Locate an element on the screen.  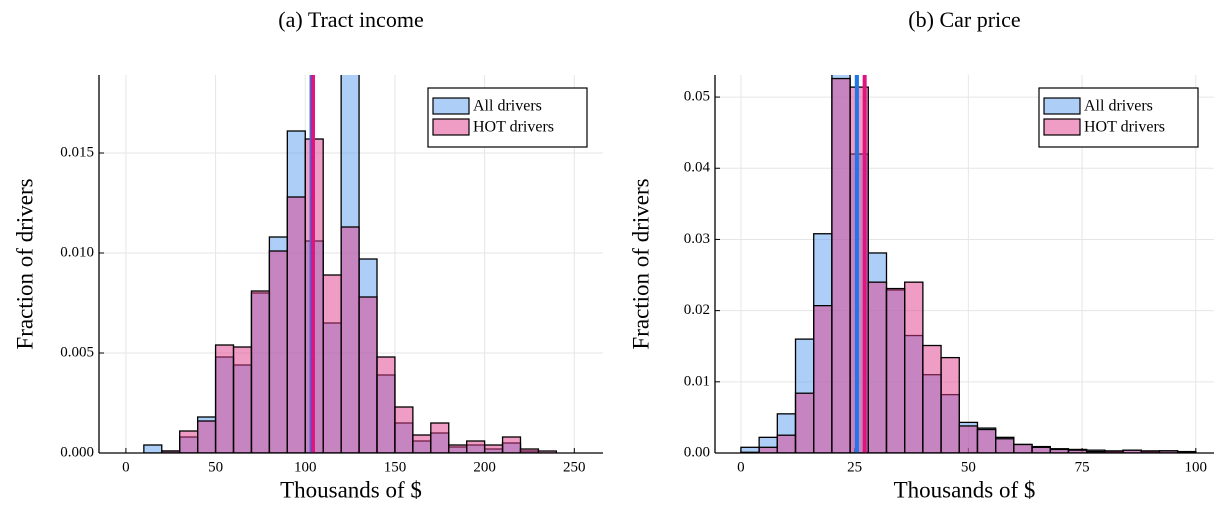
y-tick-label: 0.00 is located at coordinates (697, 452).